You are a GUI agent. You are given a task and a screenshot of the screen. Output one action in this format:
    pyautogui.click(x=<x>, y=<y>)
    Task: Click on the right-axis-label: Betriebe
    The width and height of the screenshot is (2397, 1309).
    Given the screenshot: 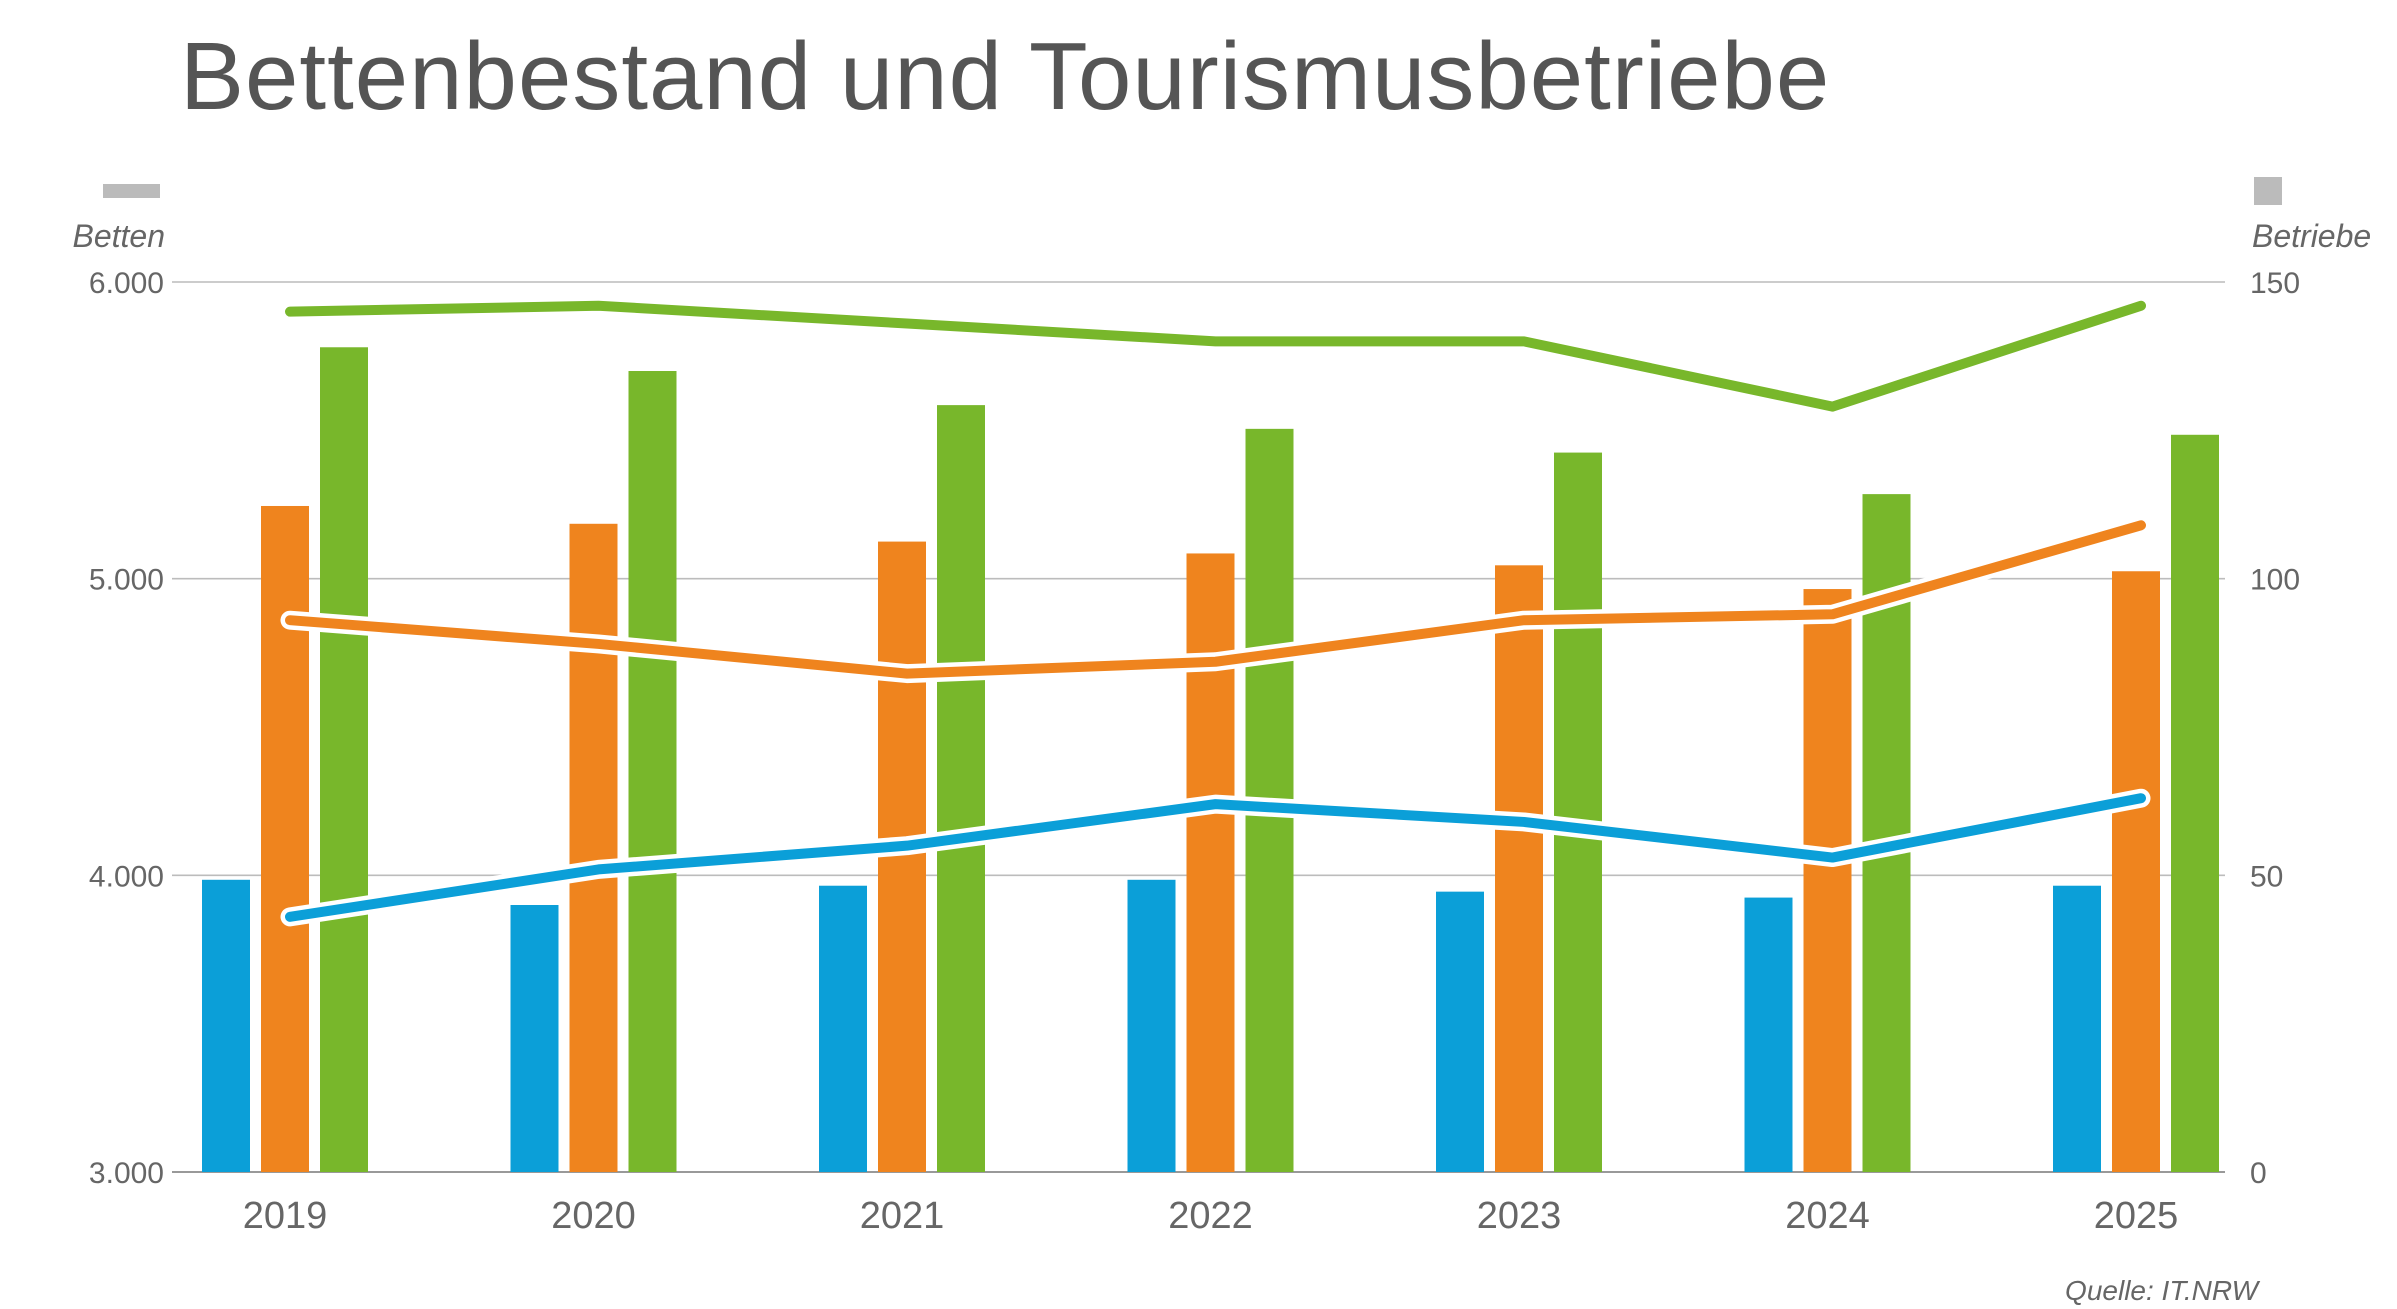 What is the action you would take?
    pyautogui.click(x=2311, y=236)
    